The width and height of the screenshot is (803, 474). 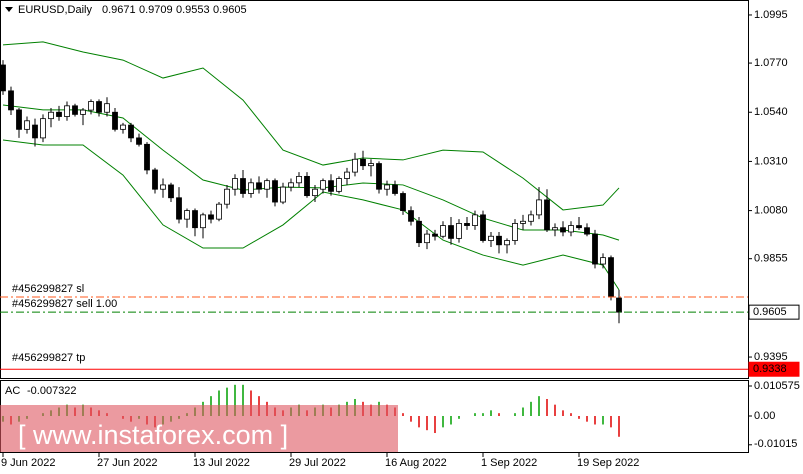 What do you see at coordinates (119, 10) in the screenshot?
I see `header-open: 0.9671` at bounding box center [119, 10].